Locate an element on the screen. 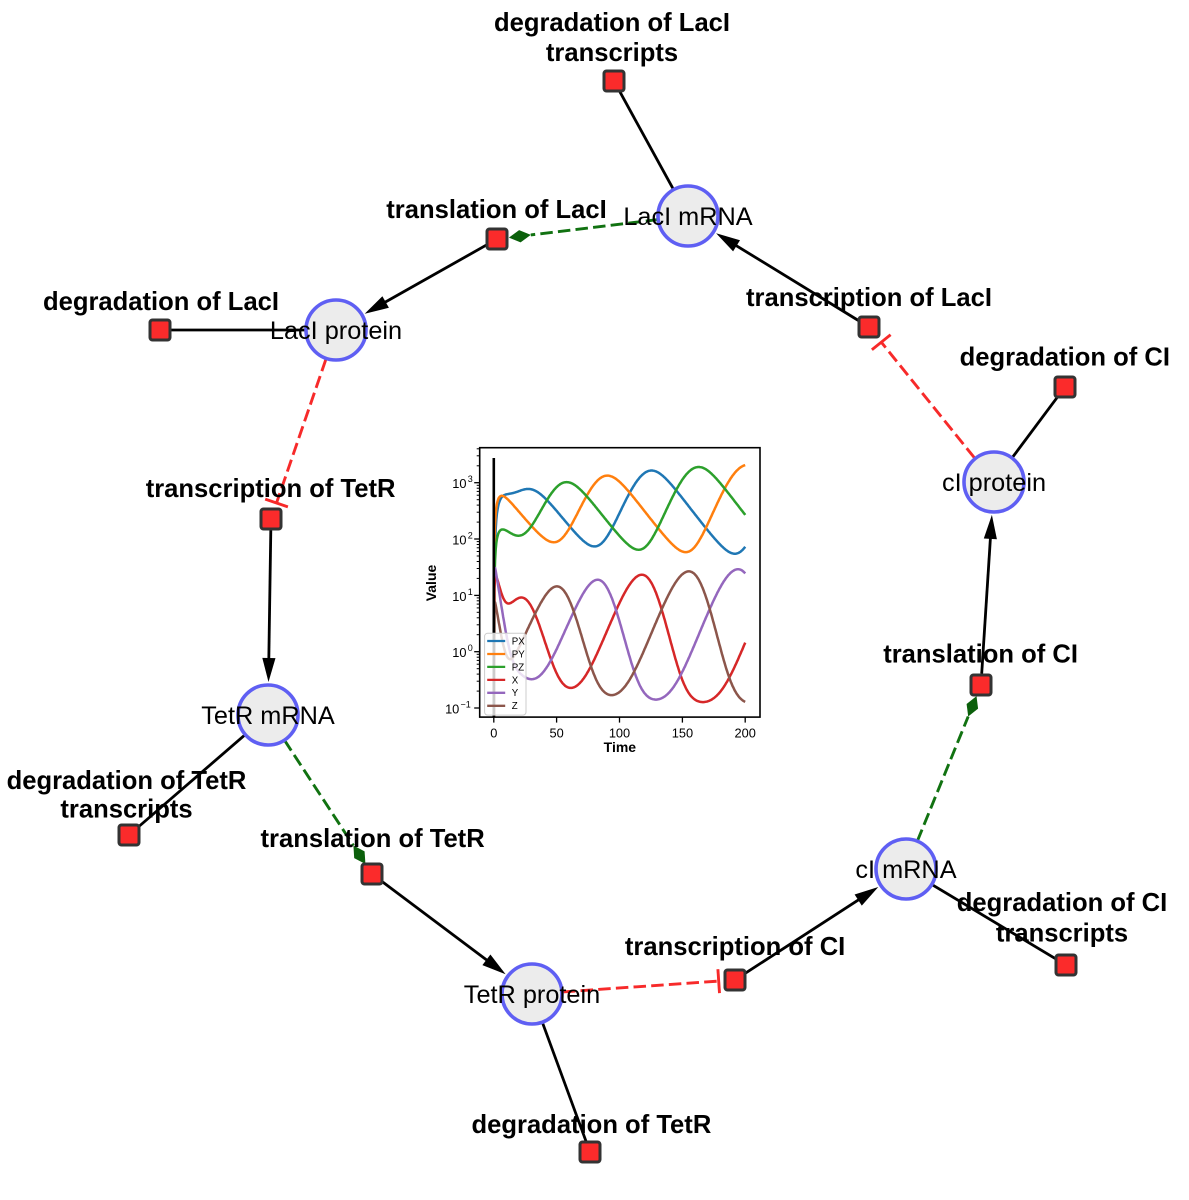 This screenshot has width=1189, height=1200. svg-text: −1 is located at coordinates (466, 705).